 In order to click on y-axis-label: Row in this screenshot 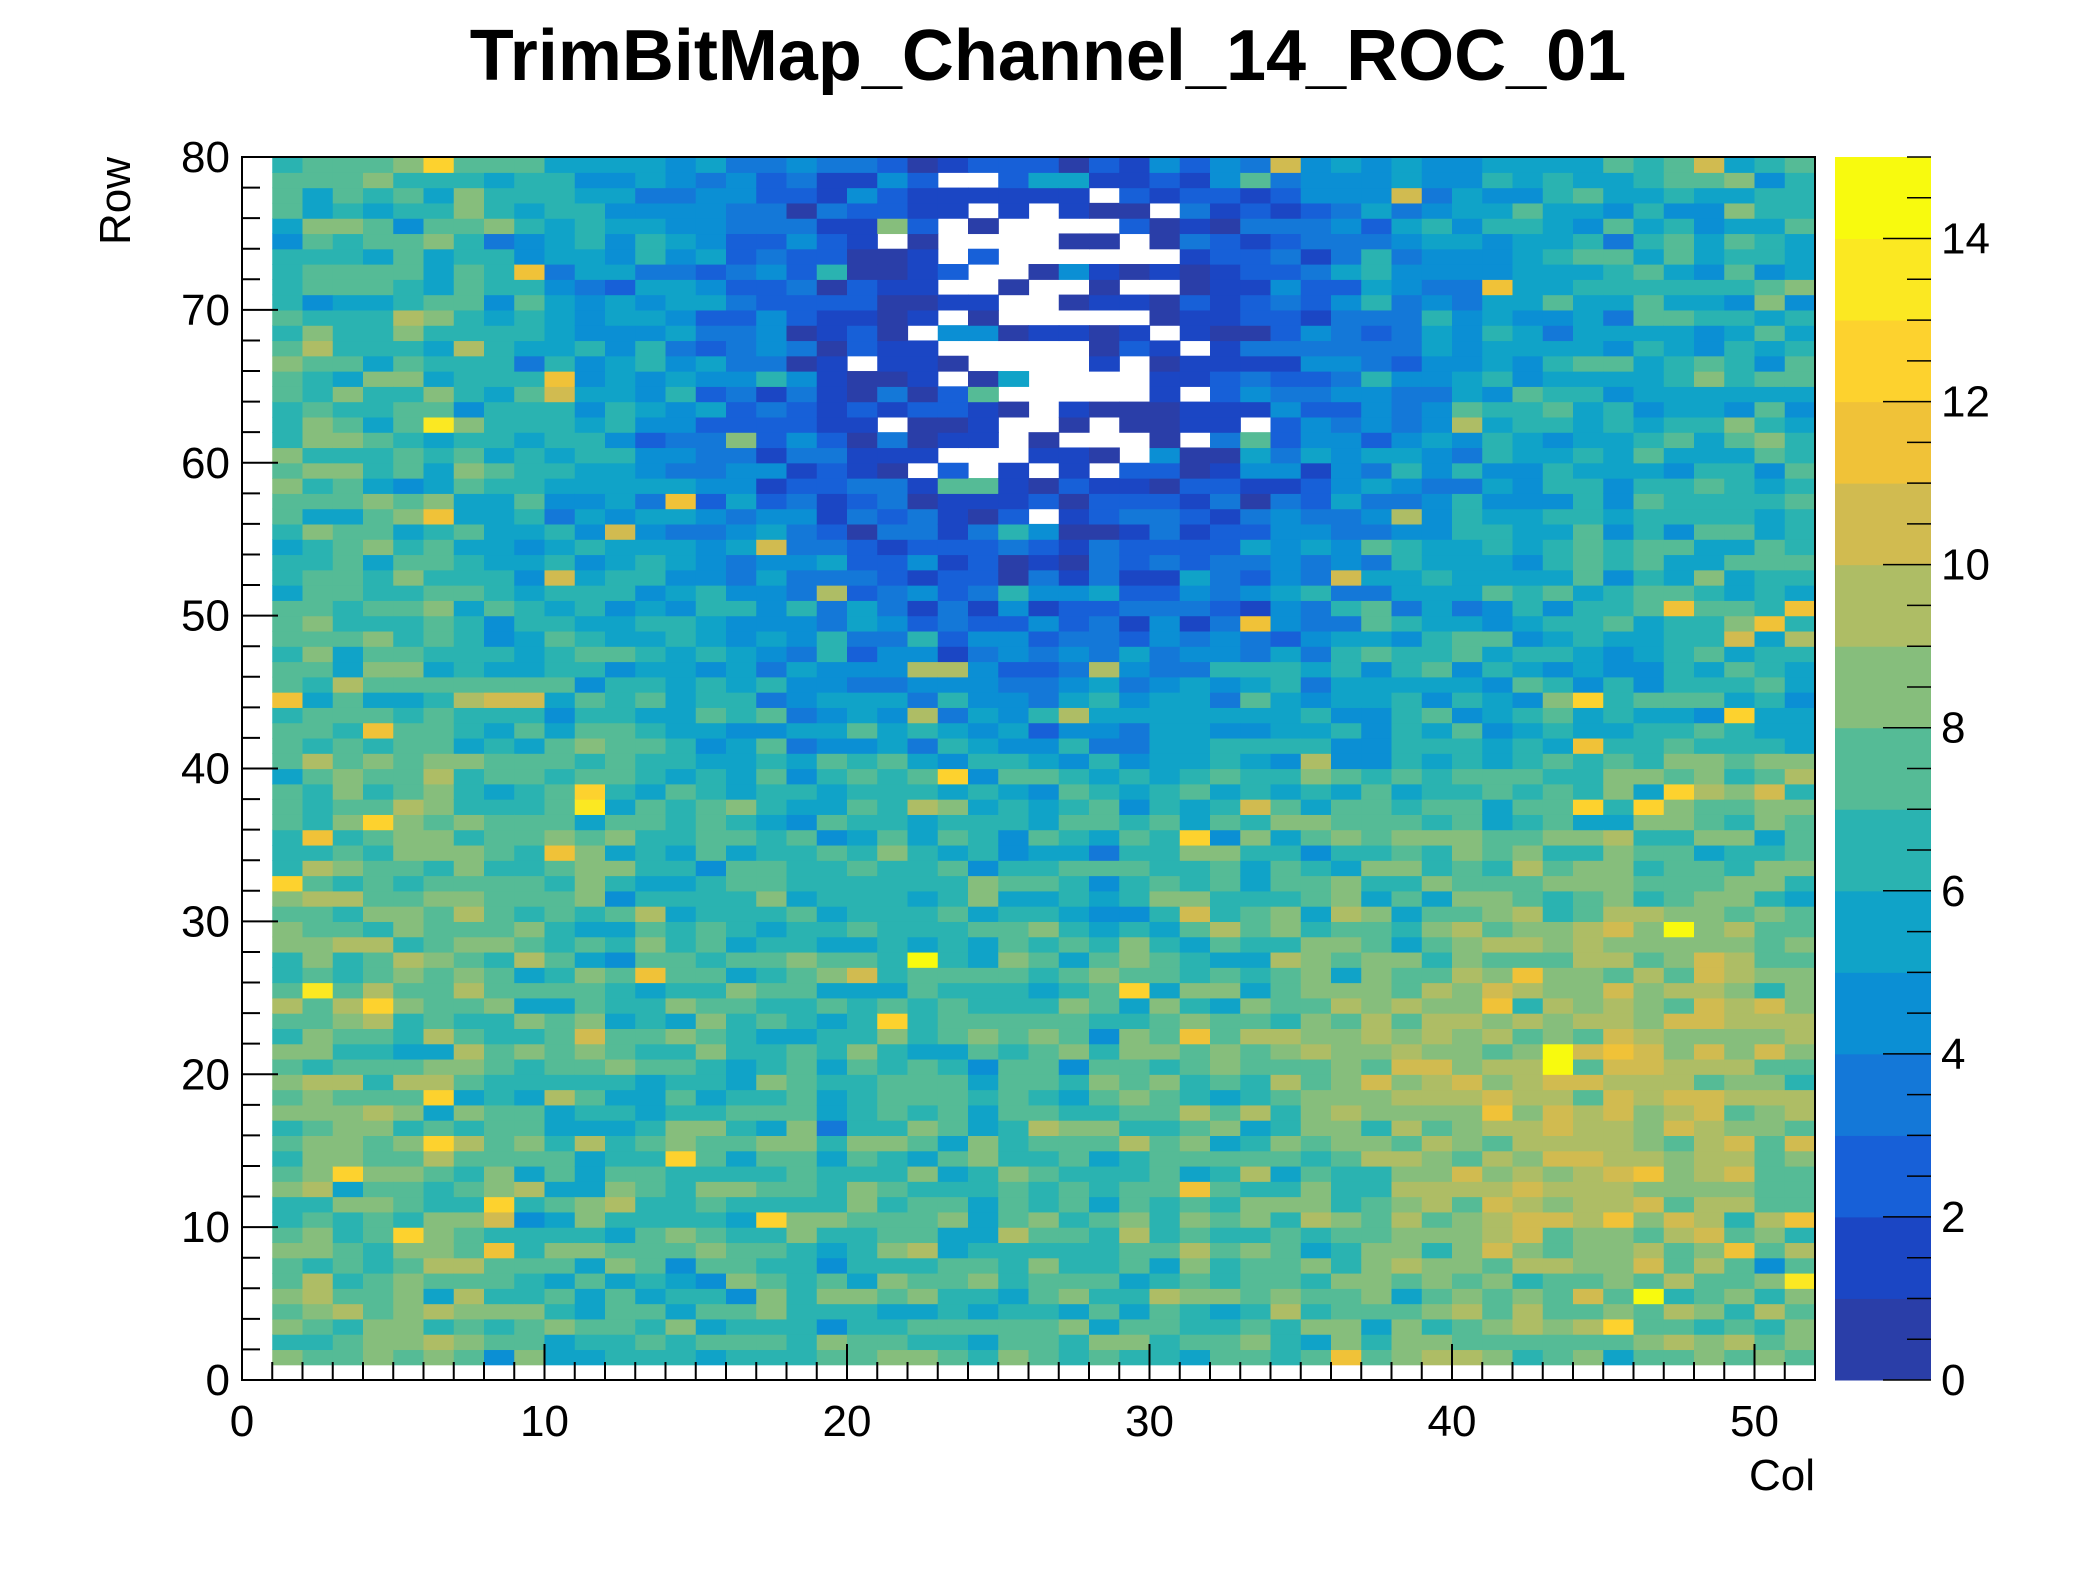, I will do `click(115, 201)`.